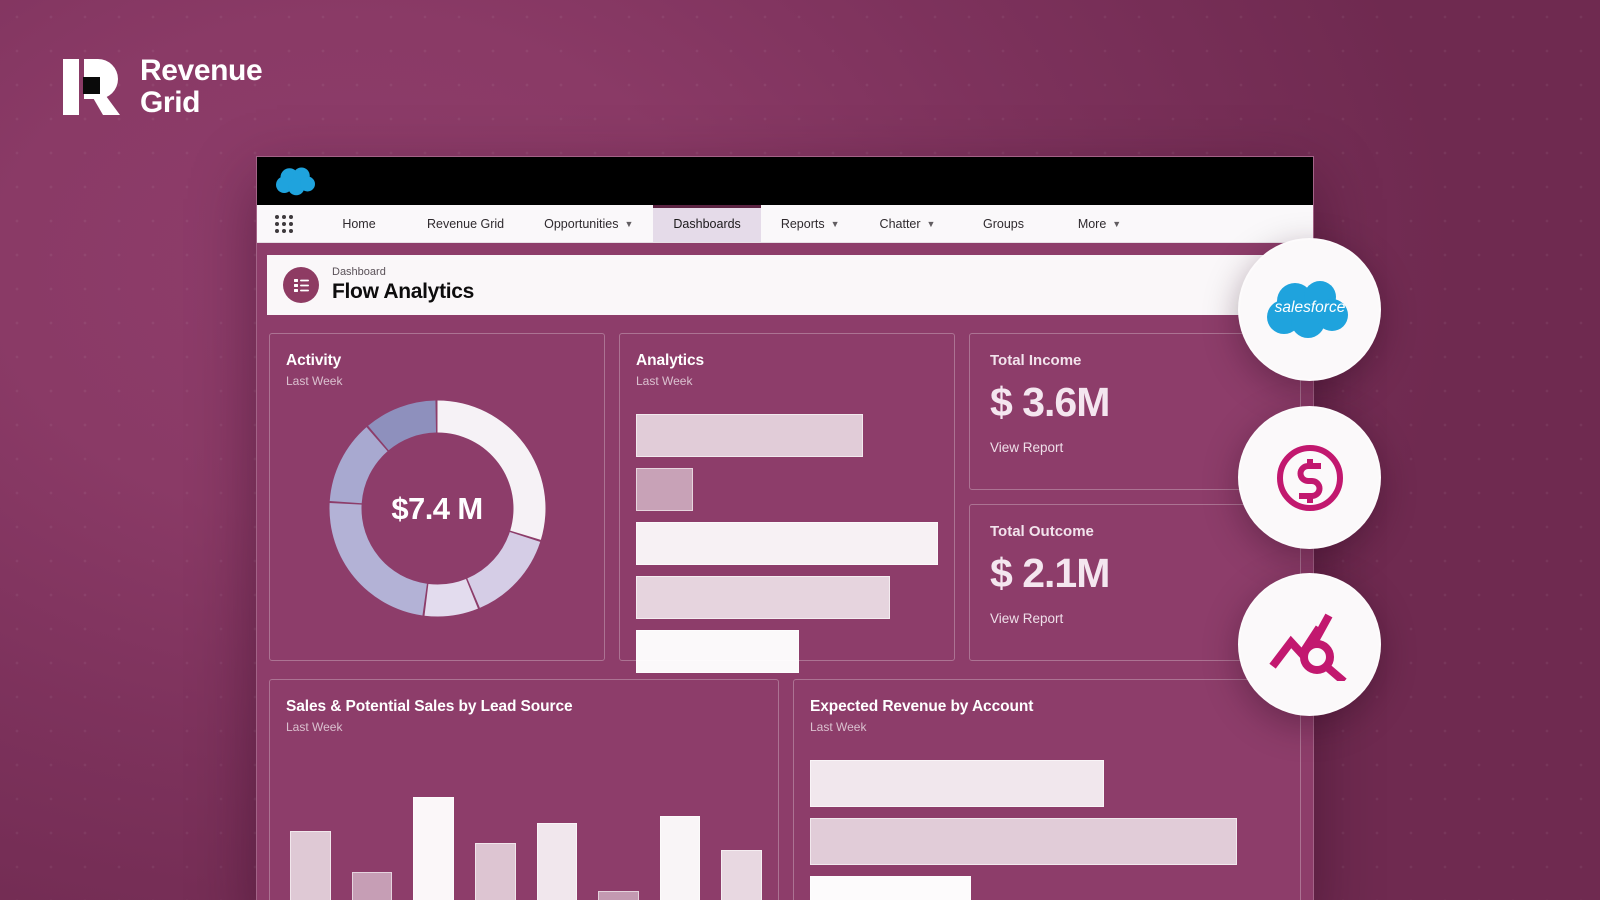 Image resolution: width=1600 pixels, height=900 pixels. Describe the element at coordinates (1050, 402) in the screenshot. I see `kpi-value: $ 3.6M` at that location.